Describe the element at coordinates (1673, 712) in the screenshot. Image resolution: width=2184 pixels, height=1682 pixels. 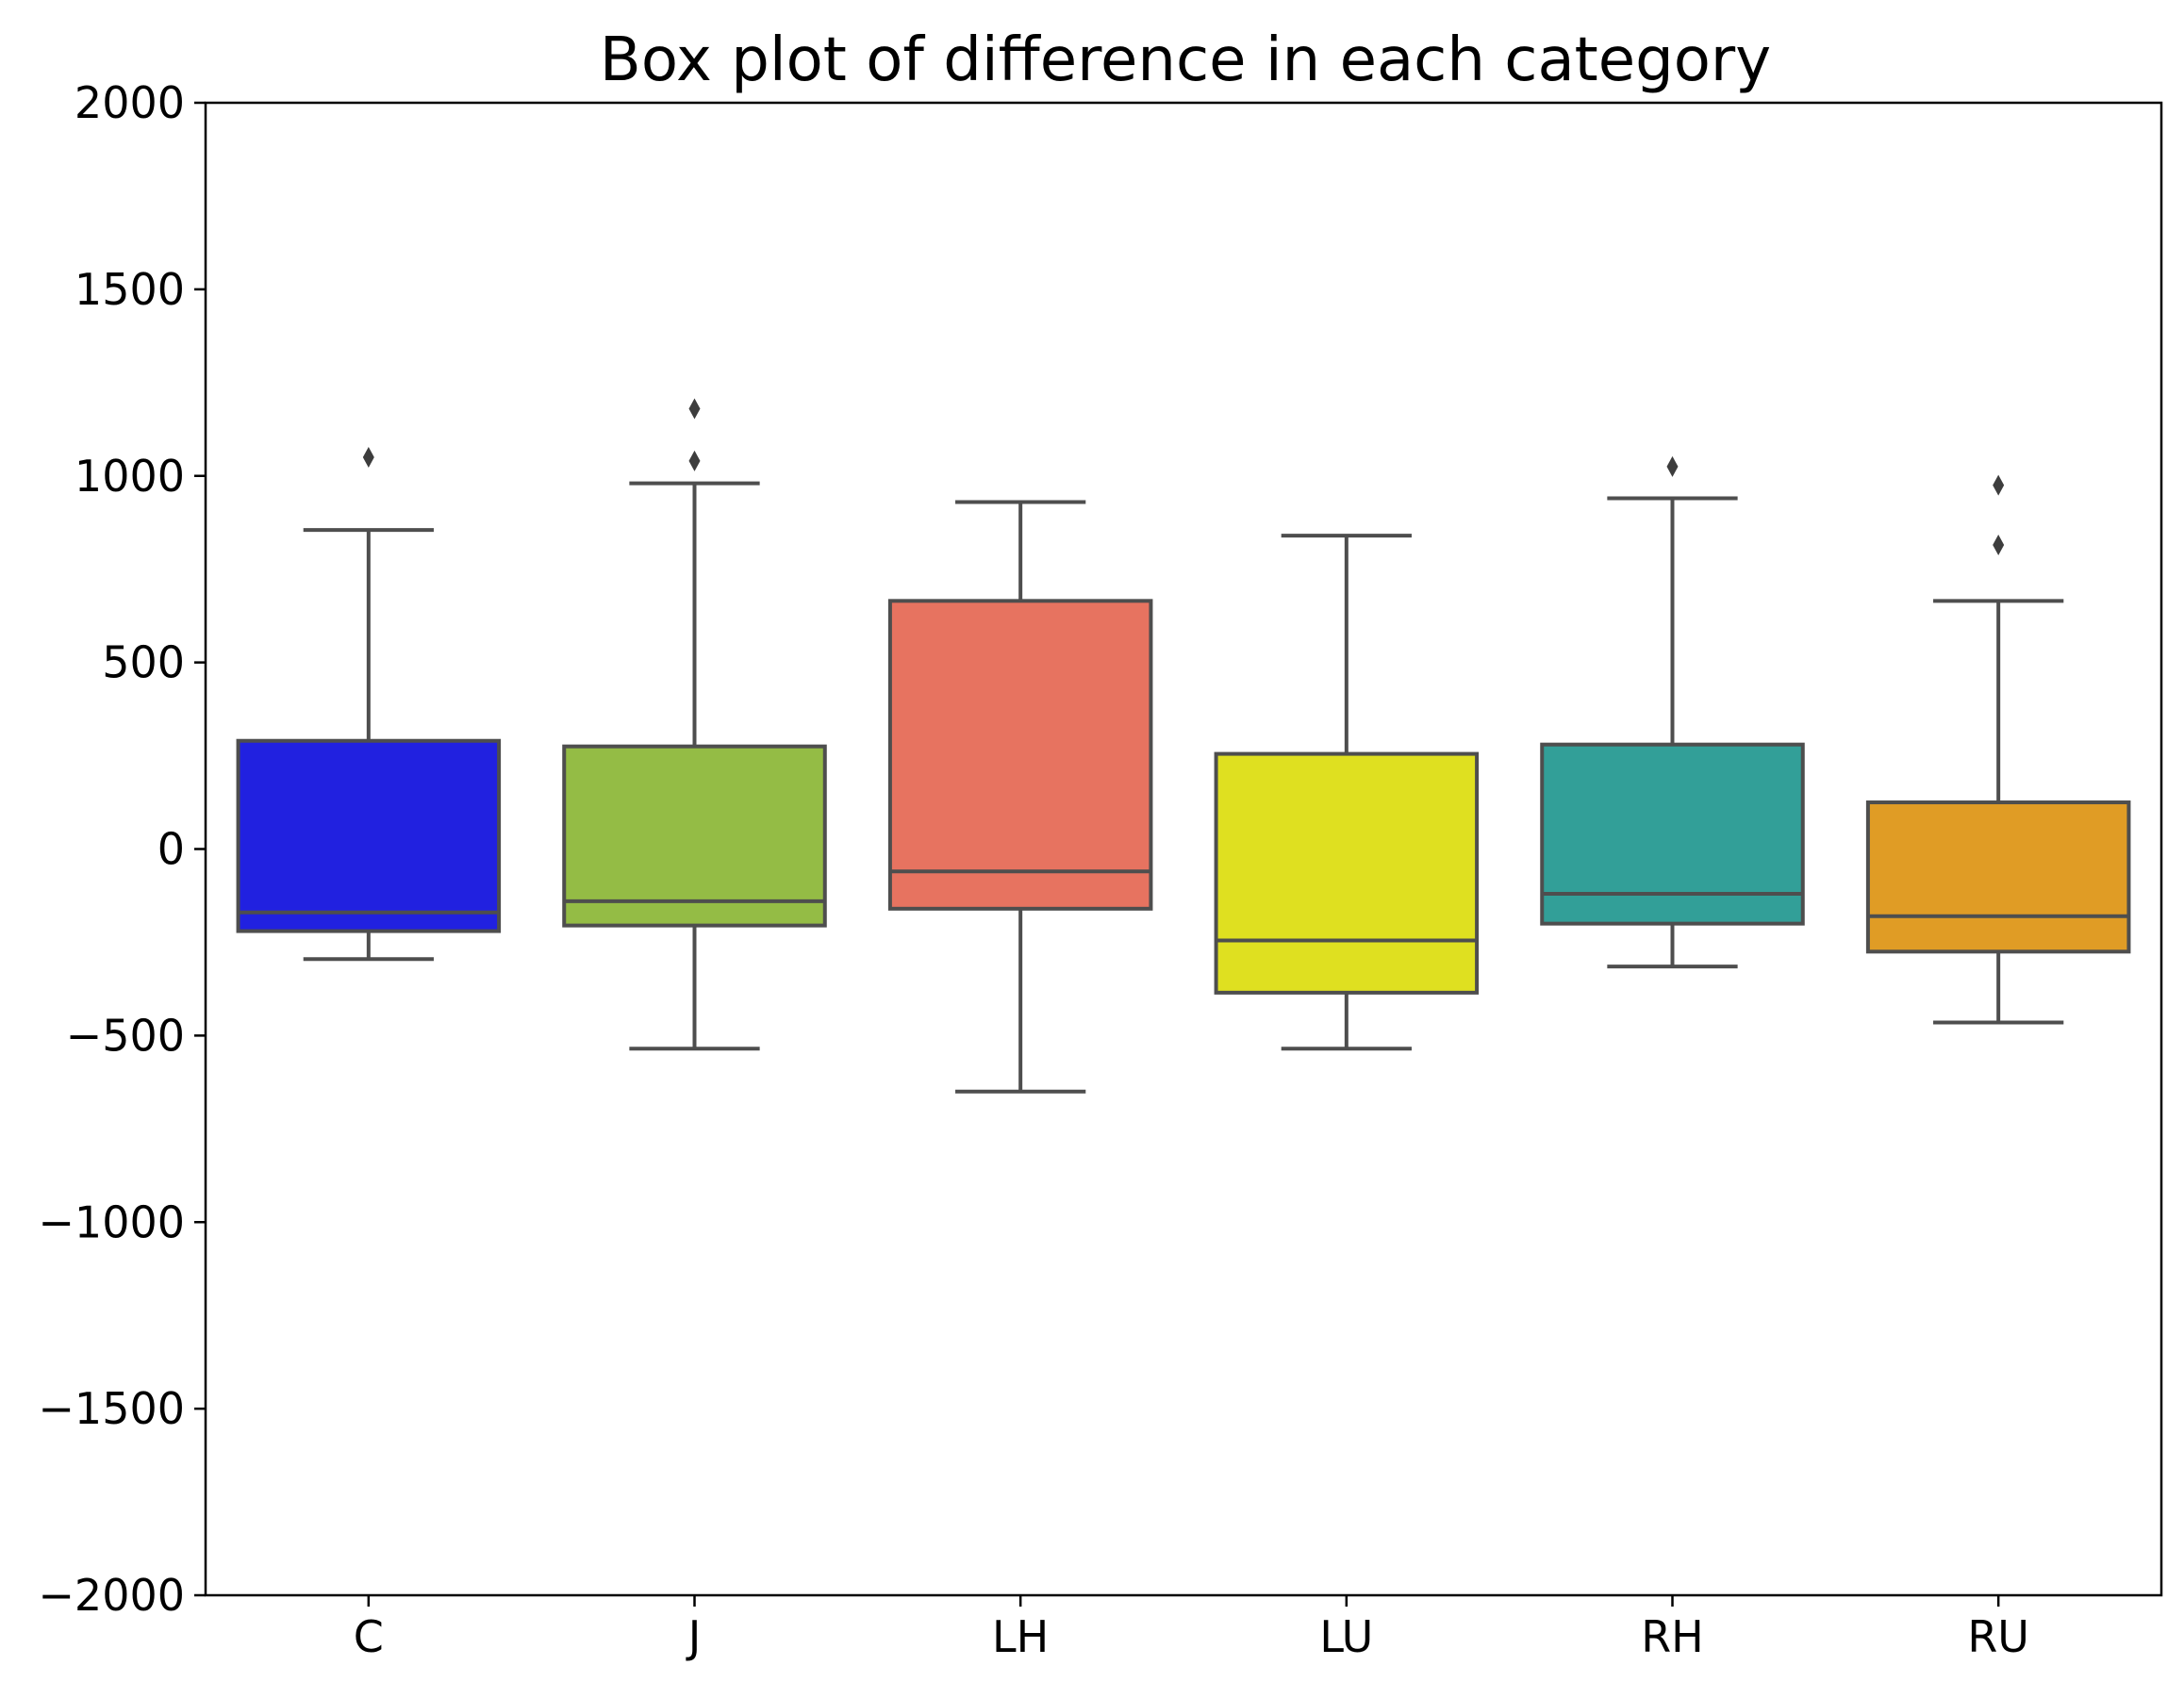
I see `box-group-rh` at that location.